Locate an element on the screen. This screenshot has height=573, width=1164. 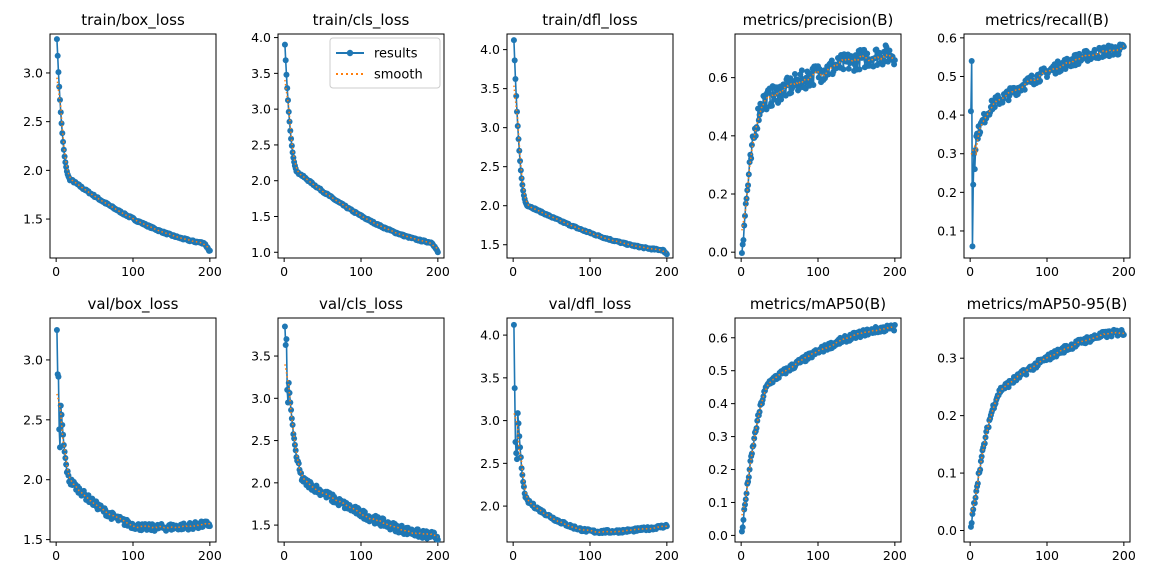
subplot-val-box-loss: val/box_loss 0 100 200 1.5 2.0 2.5 3.0 is located at coordinates (122, 429).